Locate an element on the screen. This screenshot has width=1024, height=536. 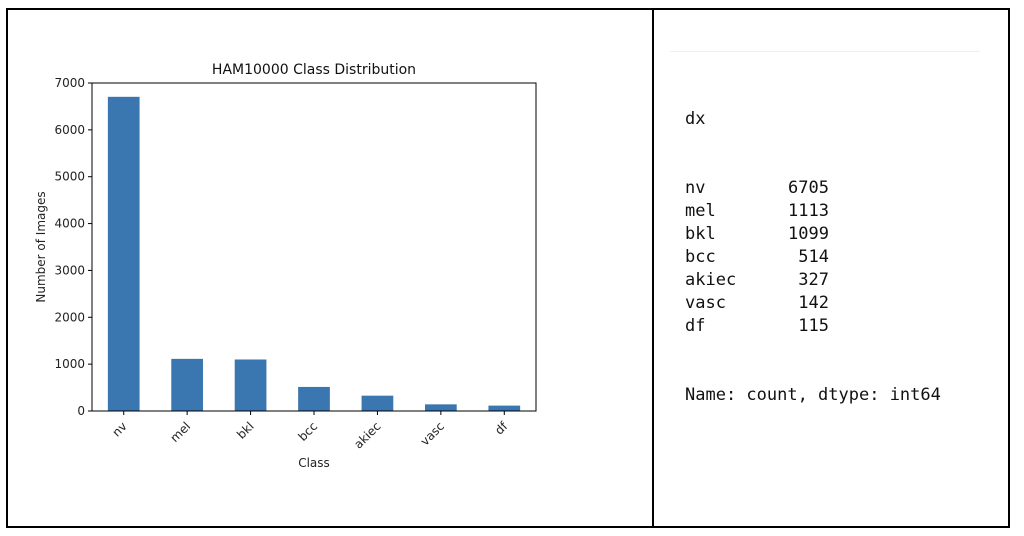
y-tick-label: 2000 is located at coordinates (69, 317).